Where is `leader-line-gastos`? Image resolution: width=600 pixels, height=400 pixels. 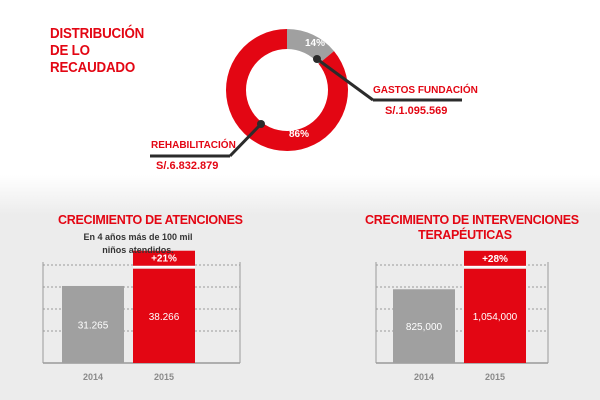 leader-line-gastos is located at coordinates (387, 78).